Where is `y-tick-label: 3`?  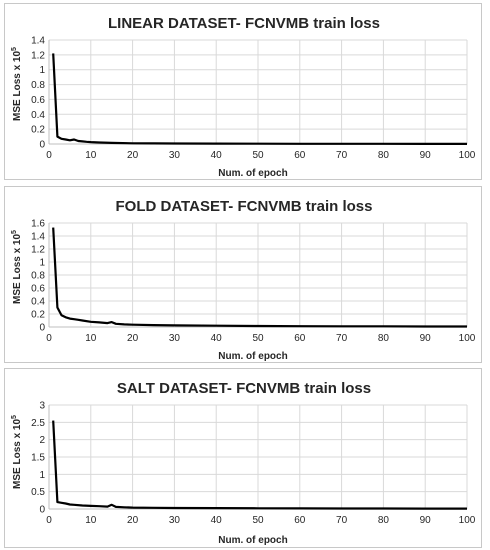 y-tick-label: 3 is located at coordinates (42, 406).